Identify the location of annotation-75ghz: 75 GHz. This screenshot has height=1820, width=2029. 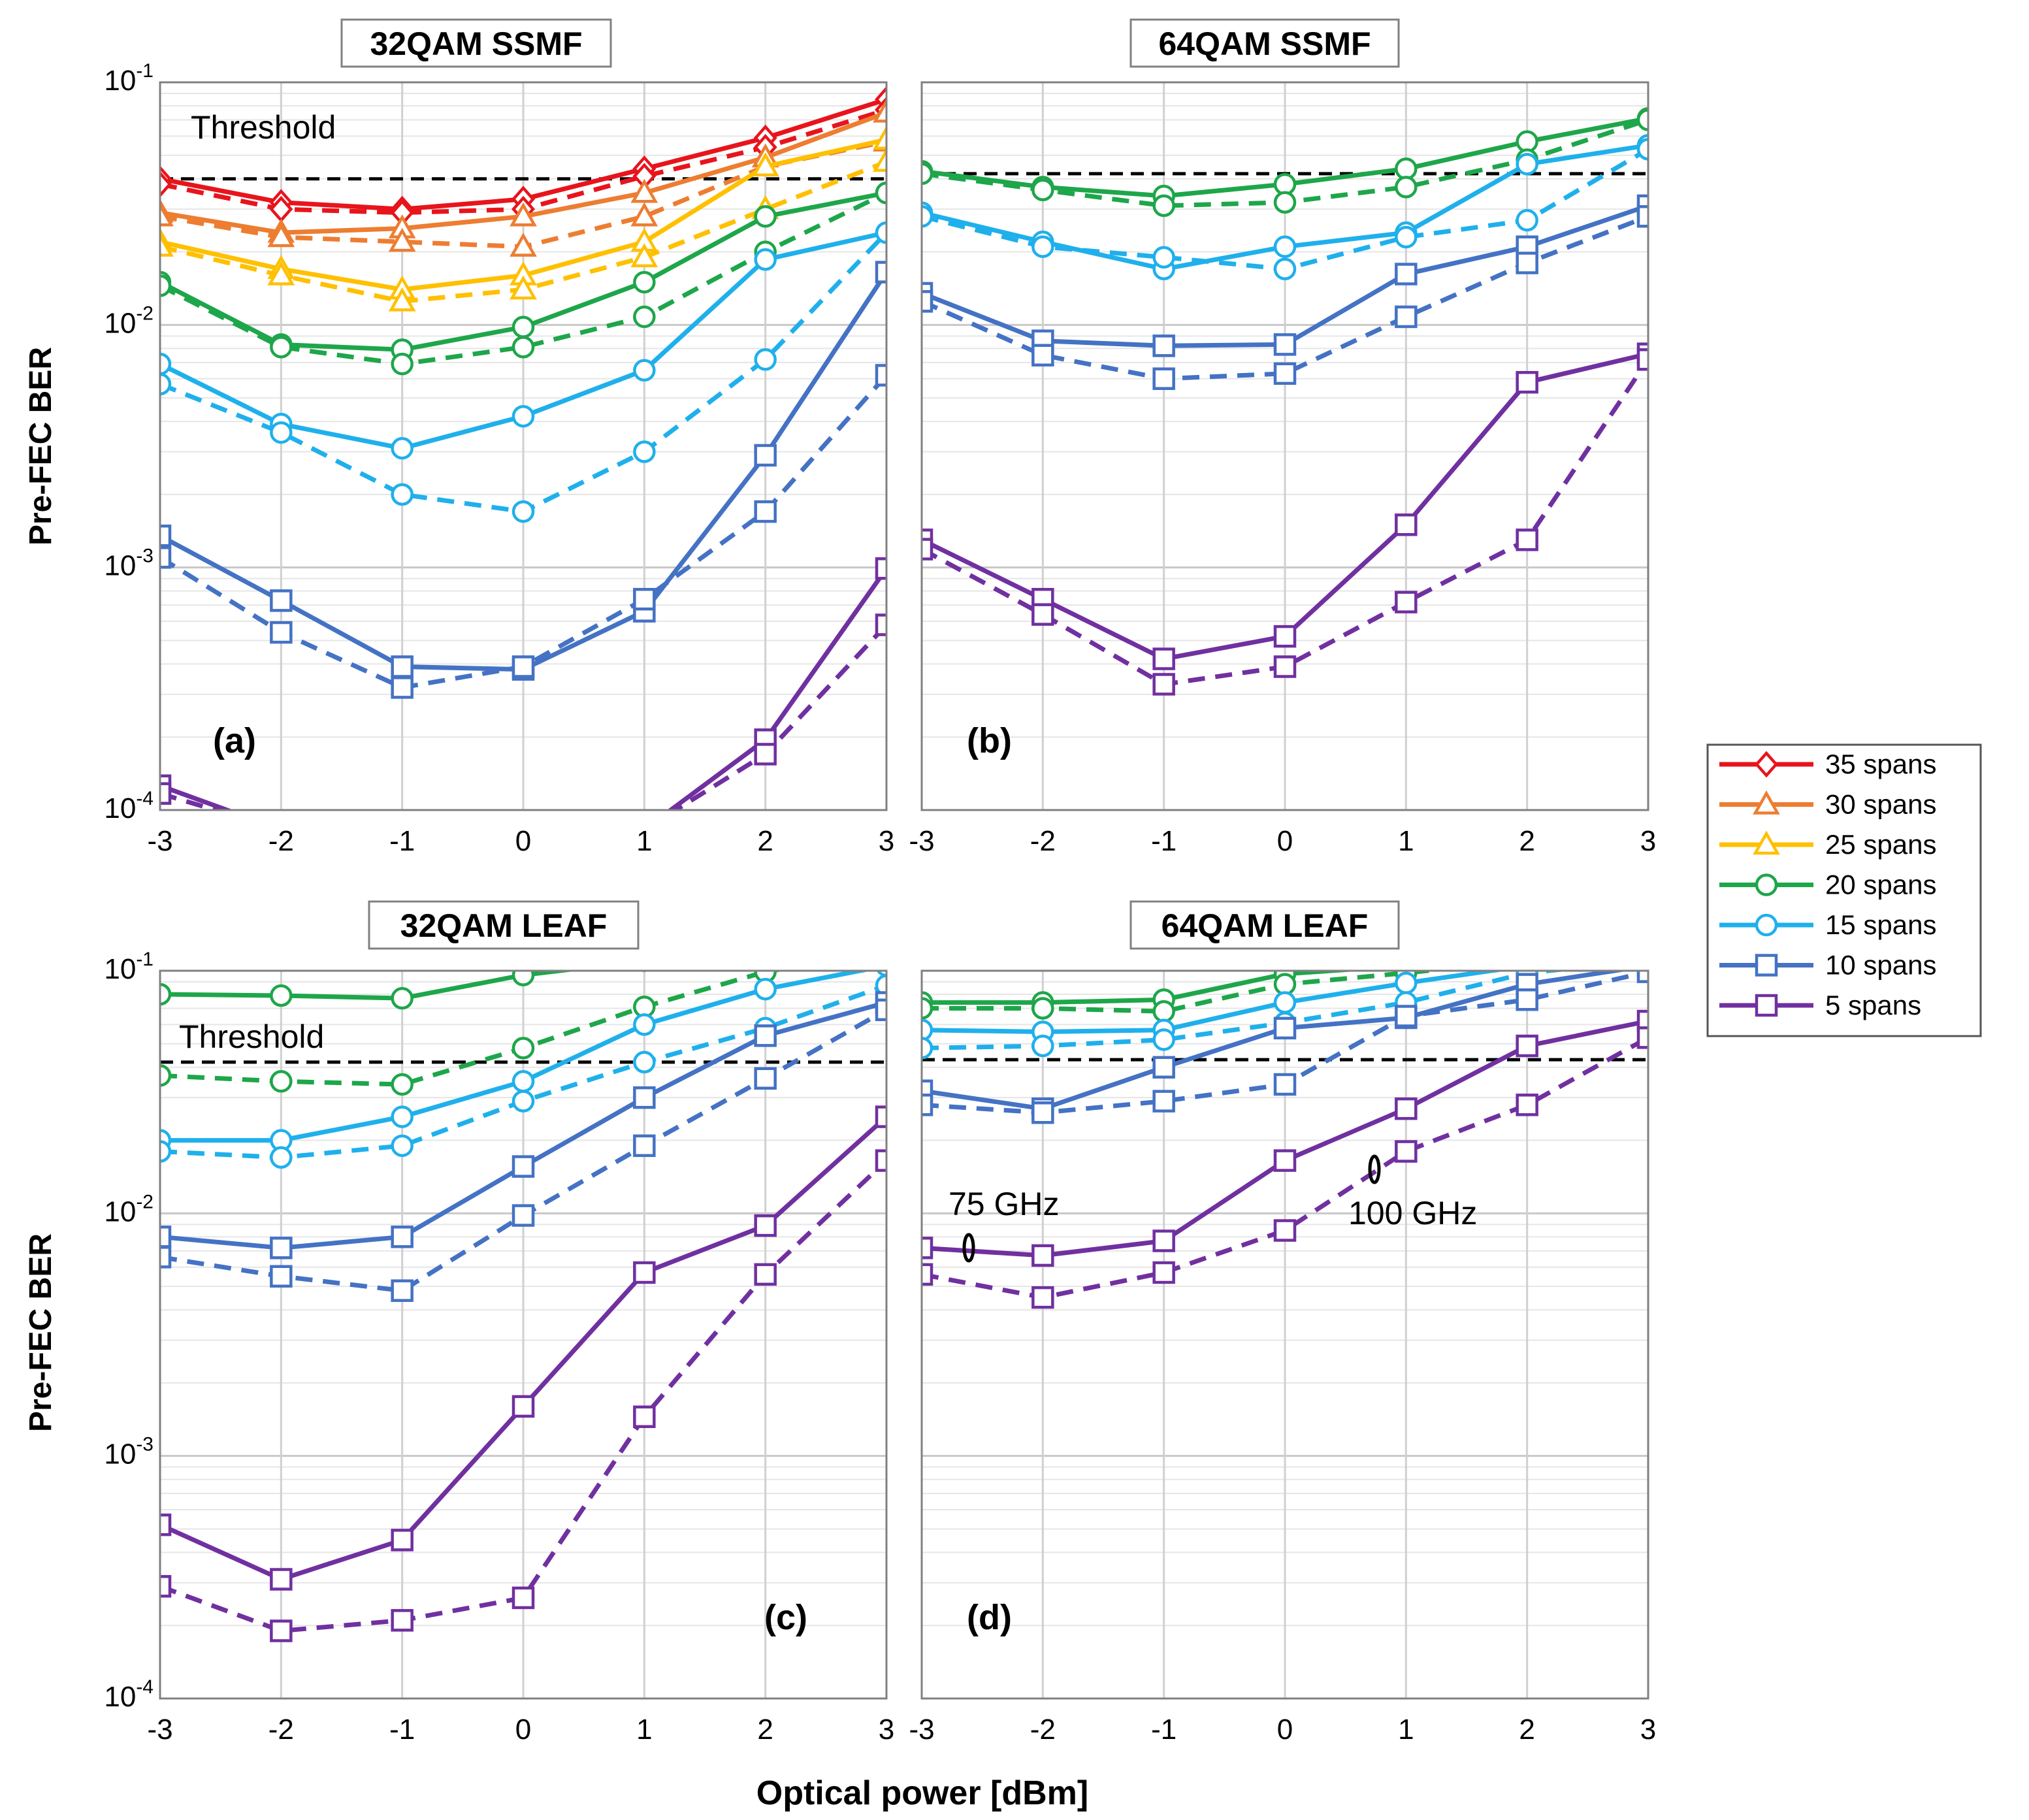
(1005, 1204).